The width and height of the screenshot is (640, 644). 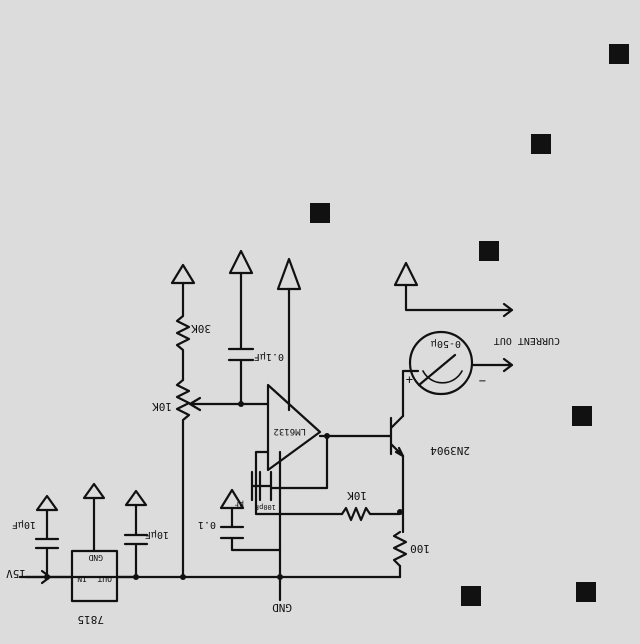 What do you see at coordinates (265, 507) in the screenshot?
I see `capacitor-100pf-label: 100pF` at bounding box center [265, 507].